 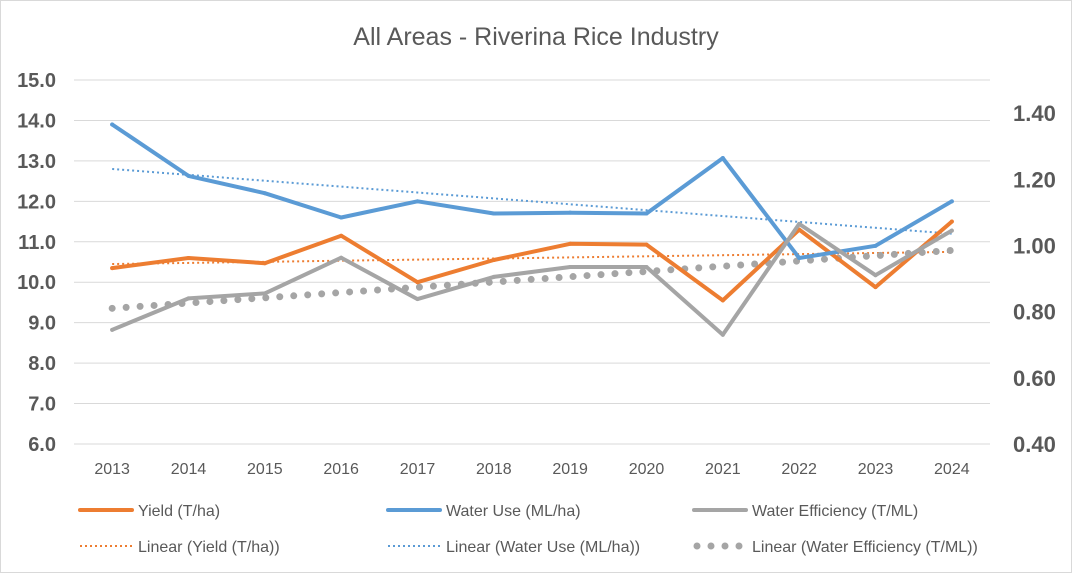 I want to click on y-left-tick-label: 10.0, so click(x=36, y=283).